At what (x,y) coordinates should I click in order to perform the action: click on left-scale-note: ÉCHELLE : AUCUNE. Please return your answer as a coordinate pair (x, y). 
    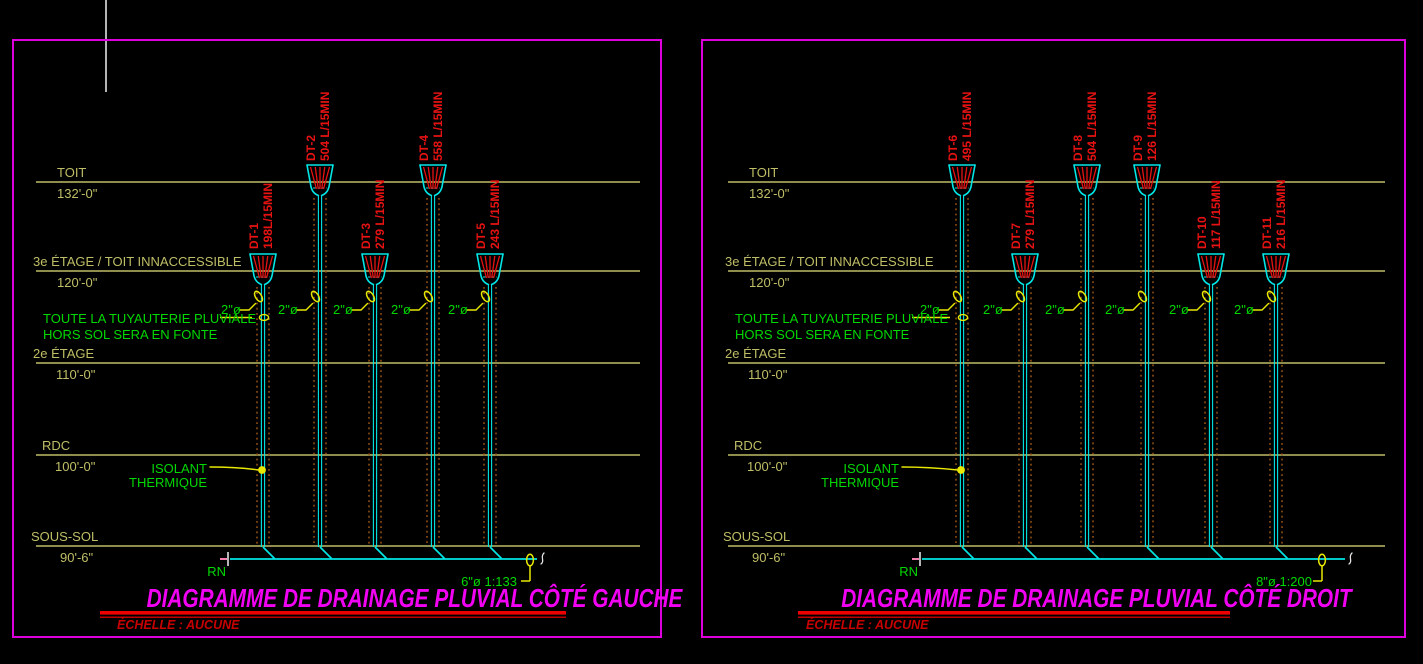
    Looking at the image, I should click on (178, 625).